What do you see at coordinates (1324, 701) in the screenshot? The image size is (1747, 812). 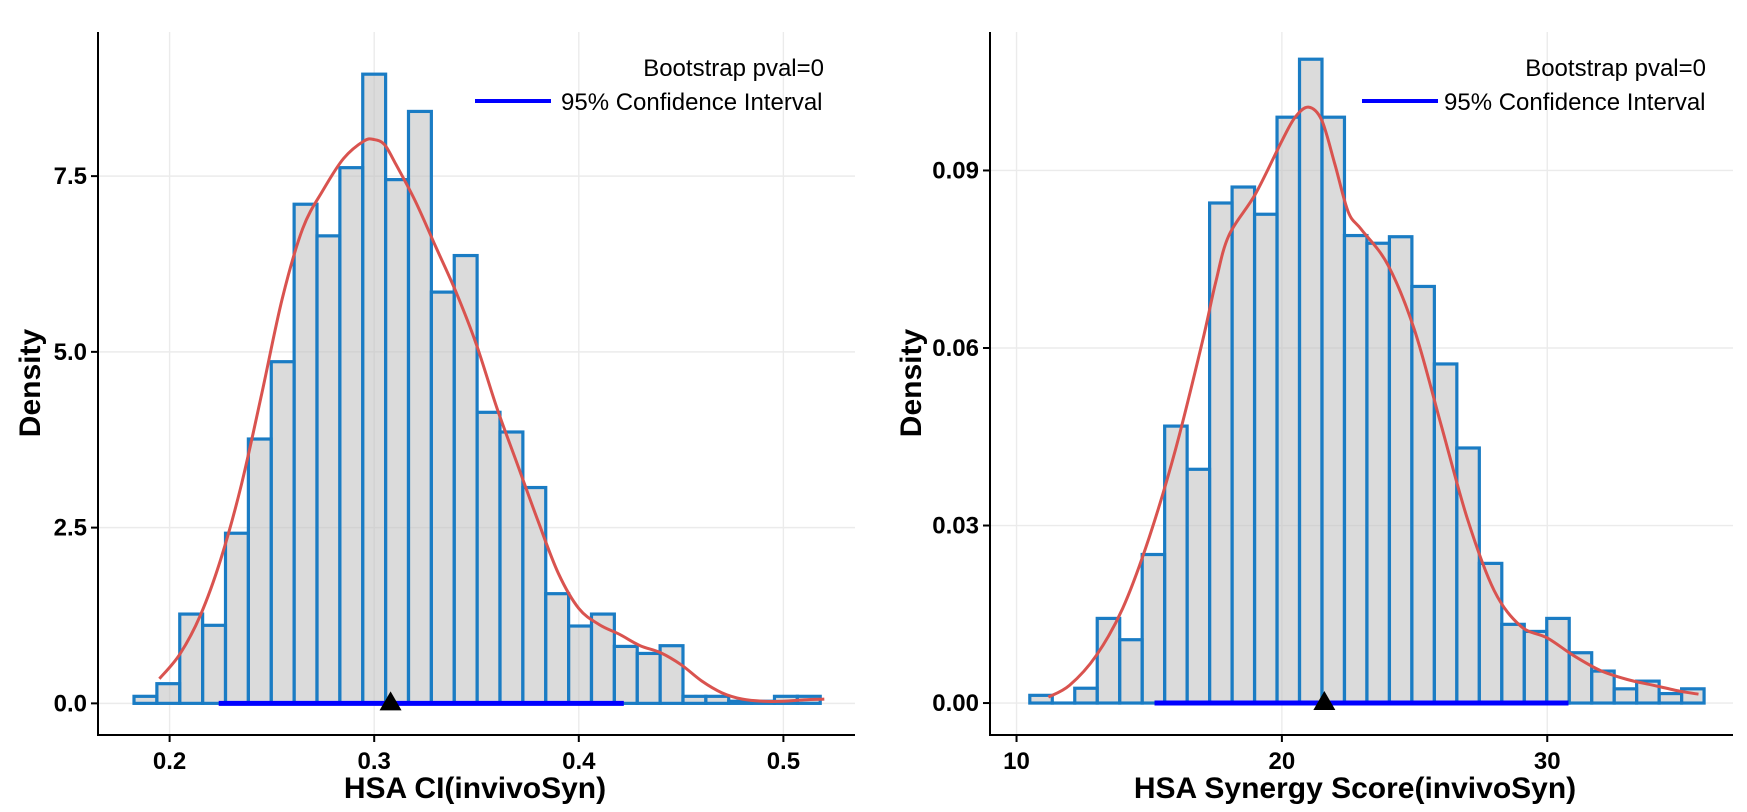 I see `right-point-estimate-marker` at bounding box center [1324, 701].